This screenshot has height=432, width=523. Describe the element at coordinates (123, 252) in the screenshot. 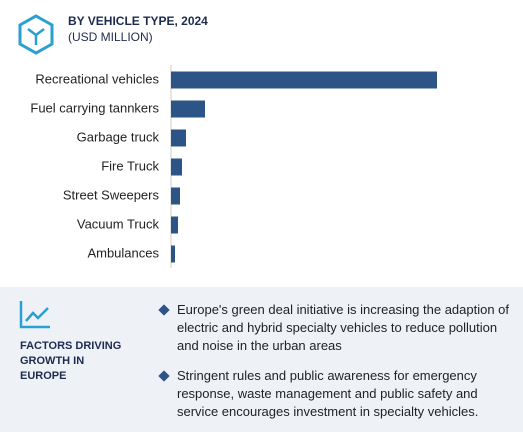

I see `category-label: Ambulances` at that location.